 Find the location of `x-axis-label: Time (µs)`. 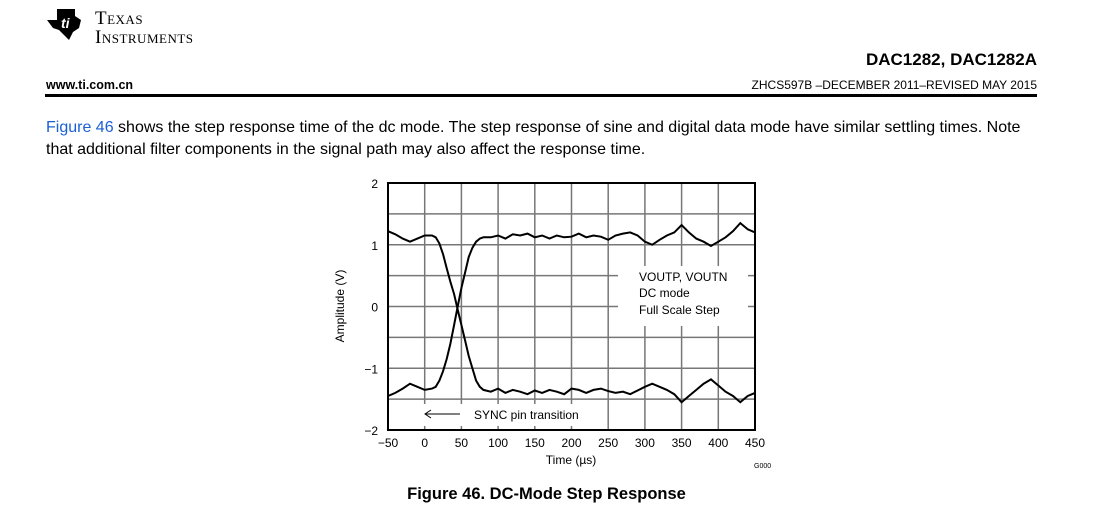

x-axis-label: Time (µs) is located at coordinates (571, 460).